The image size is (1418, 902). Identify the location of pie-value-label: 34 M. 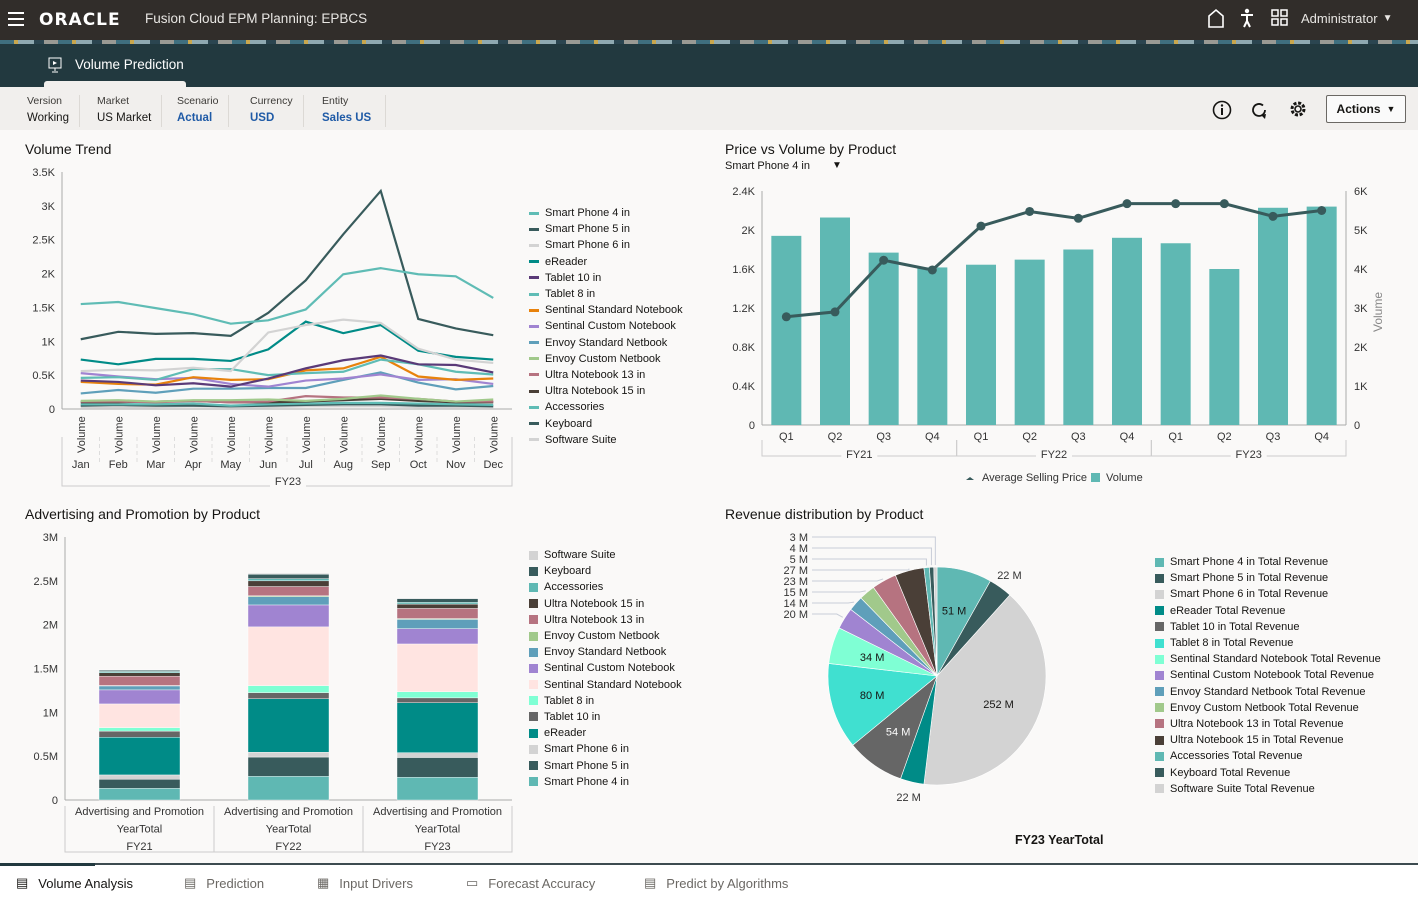
(872, 658).